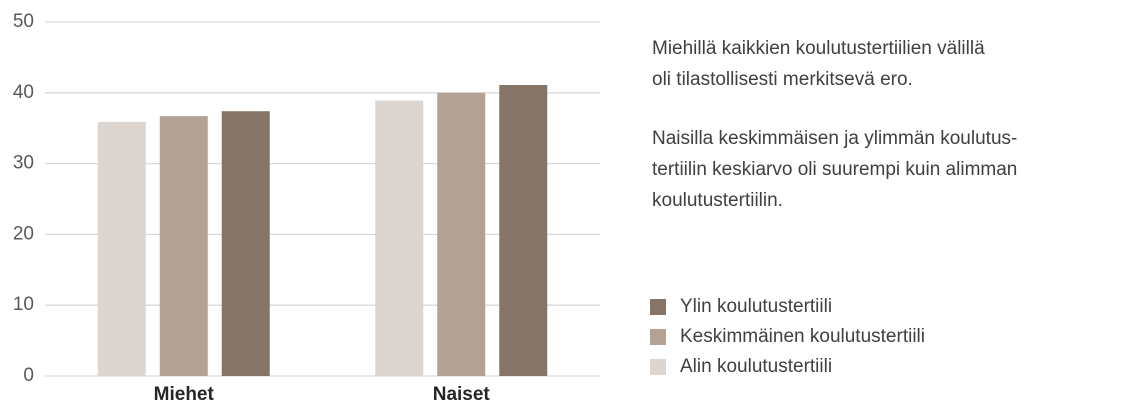  I want to click on y-tick-label: 50, so click(23, 21).